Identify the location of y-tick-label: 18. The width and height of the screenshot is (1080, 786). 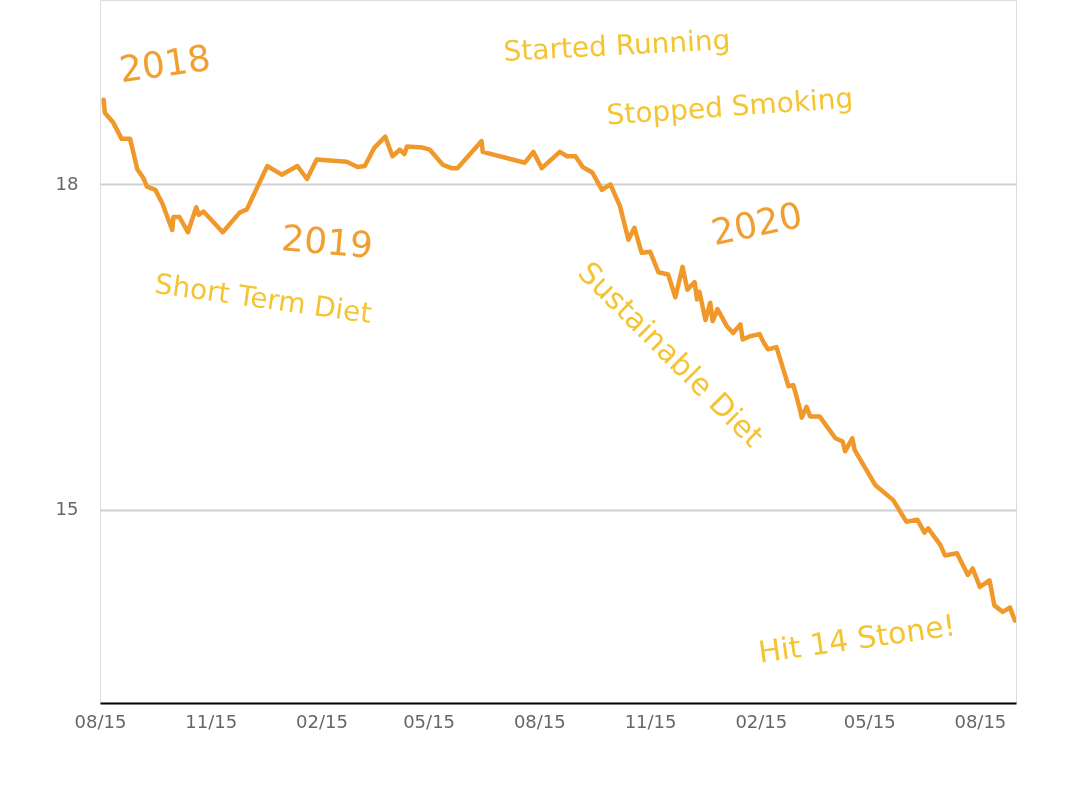
(67, 183).